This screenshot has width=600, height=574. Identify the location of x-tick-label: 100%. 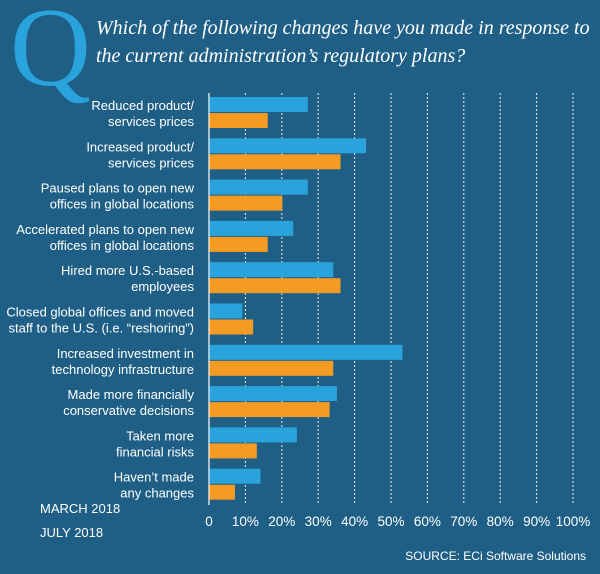
(573, 521).